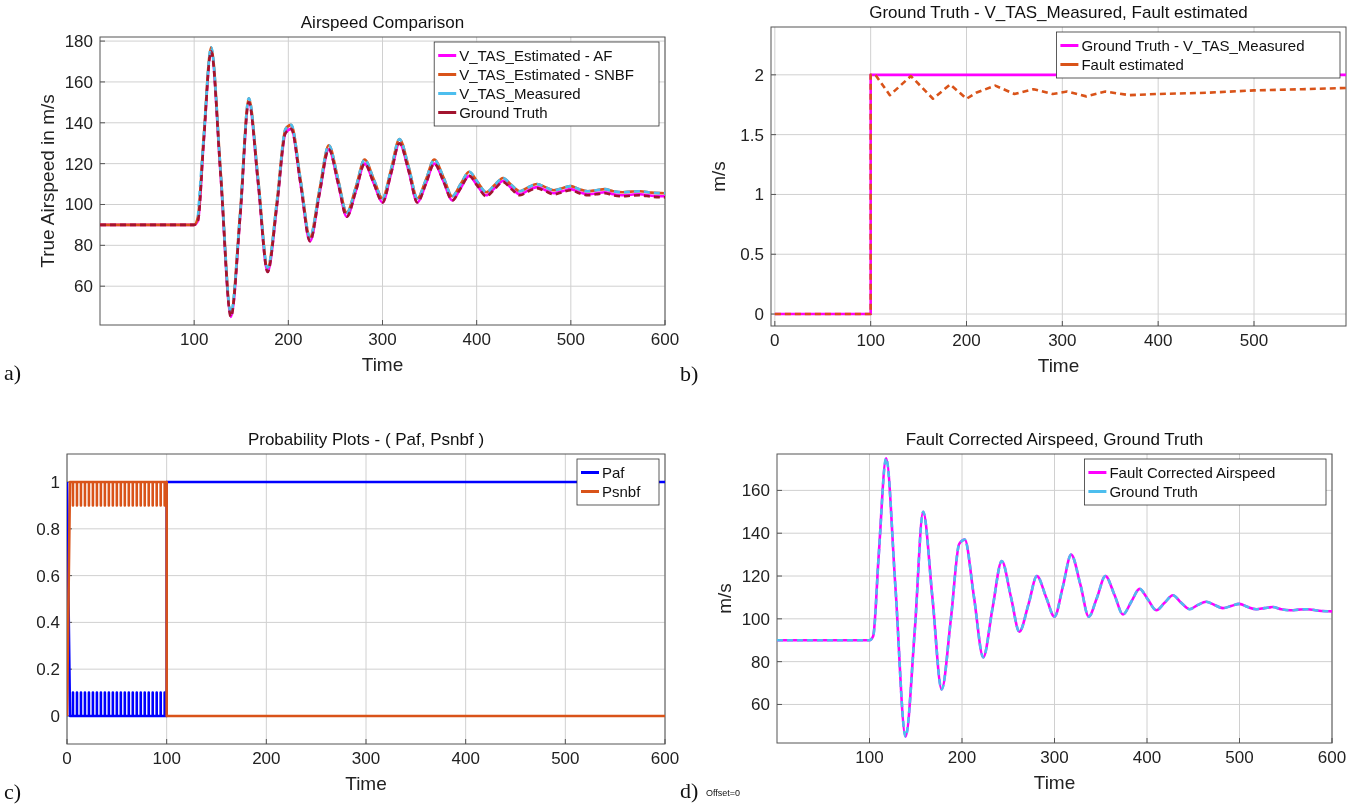 This screenshot has height=808, width=1360. Describe the element at coordinates (48, 623) in the screenshot. I see `y-tick-label: 0.4` at that location.